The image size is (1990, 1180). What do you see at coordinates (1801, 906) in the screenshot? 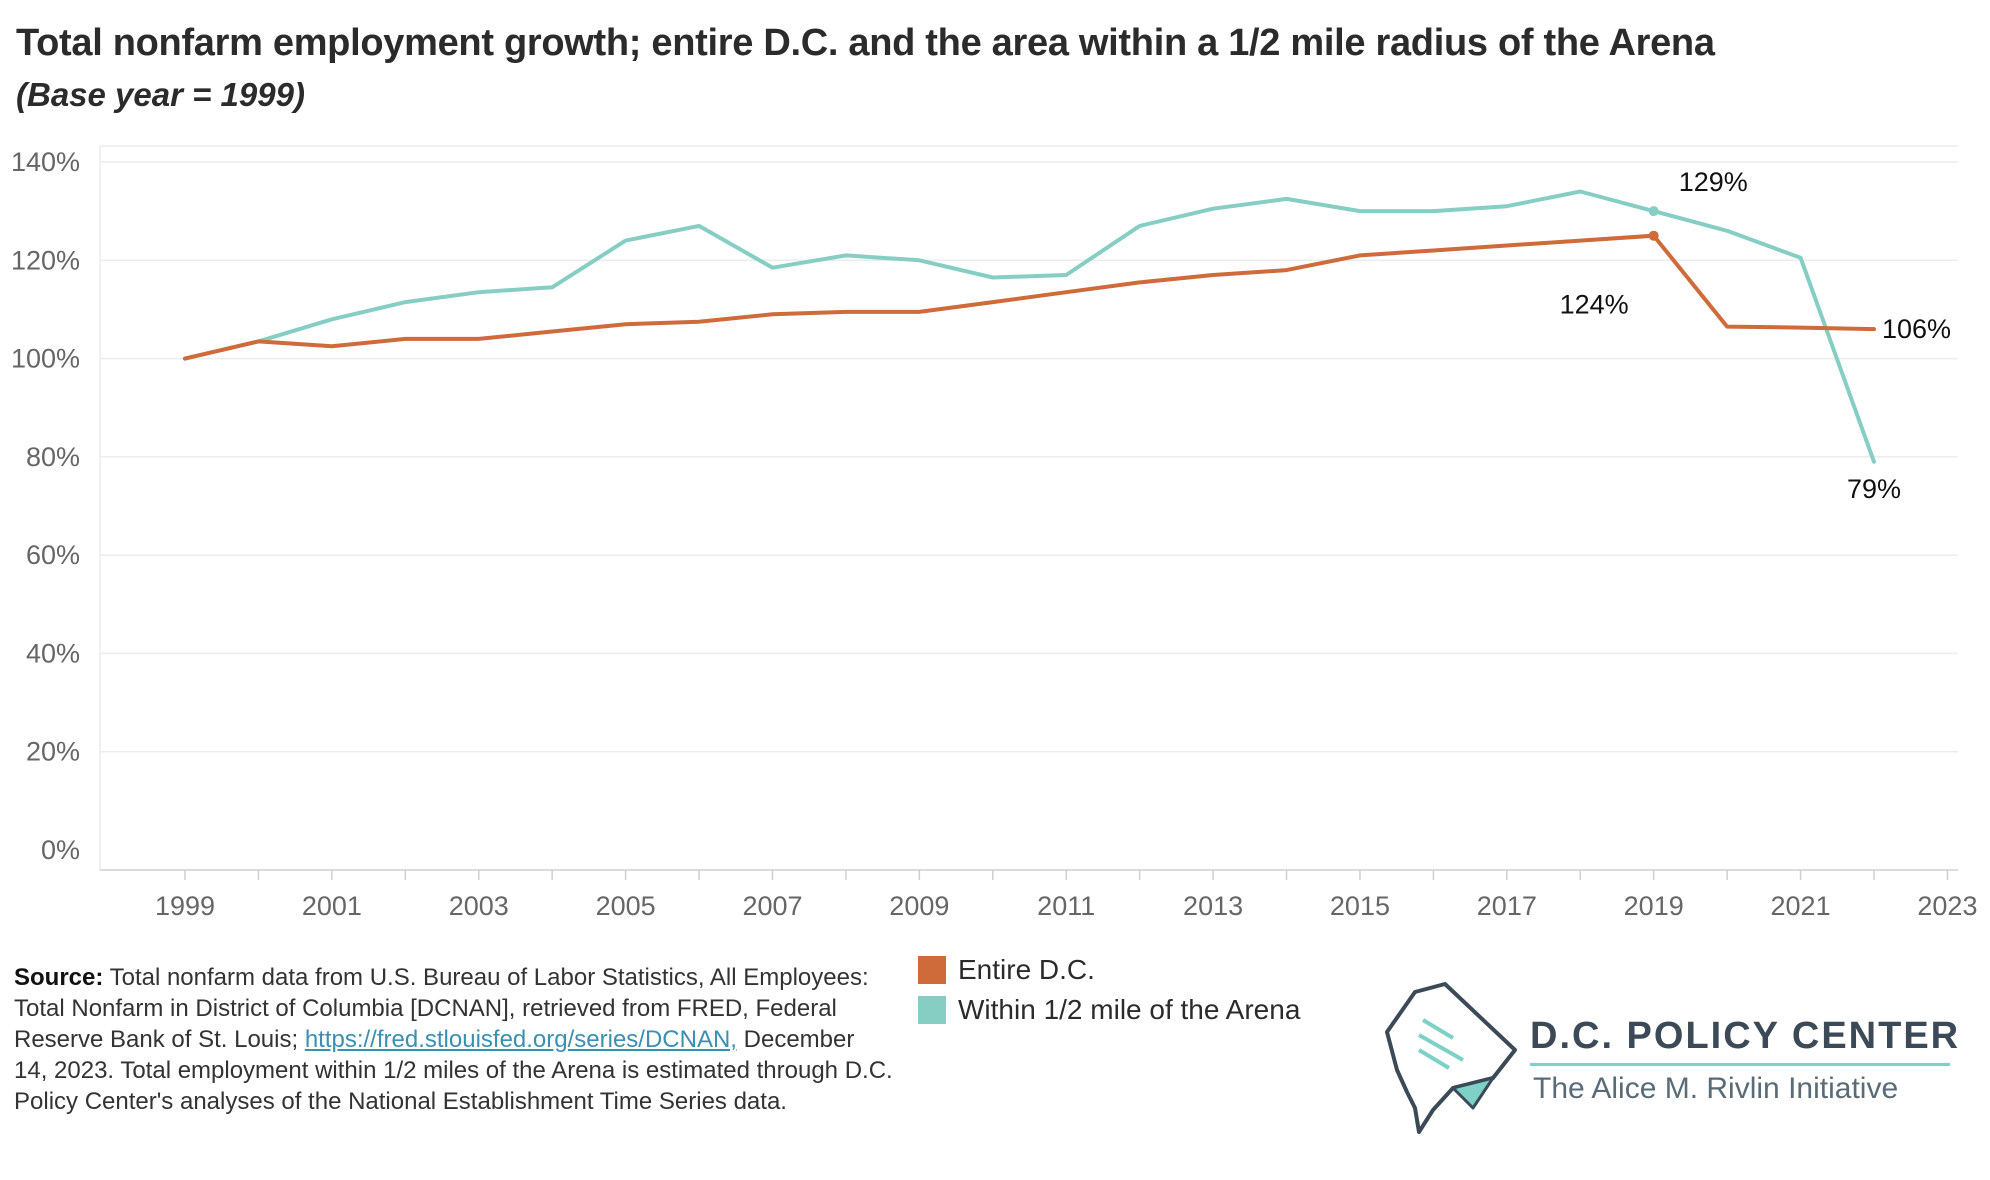
I see `x-tick-label: 2021` at bounding box center [1801, 906].